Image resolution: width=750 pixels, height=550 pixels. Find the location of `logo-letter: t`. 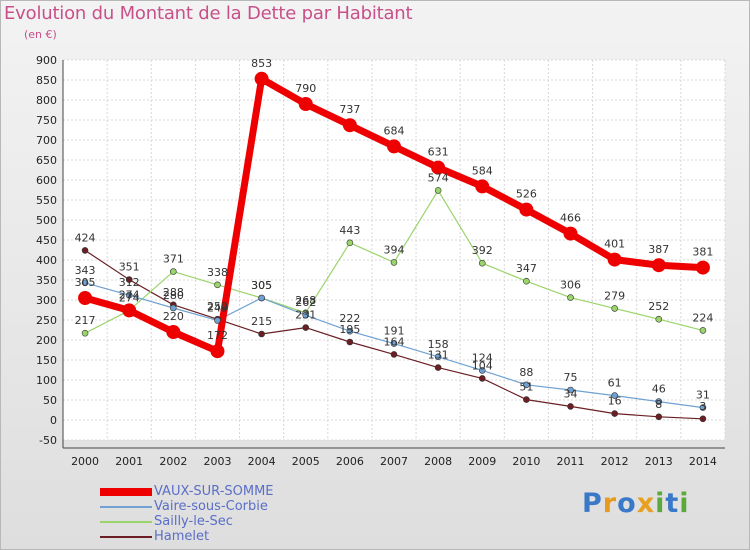

logo-letter: t is located at coordinates (672, 503).